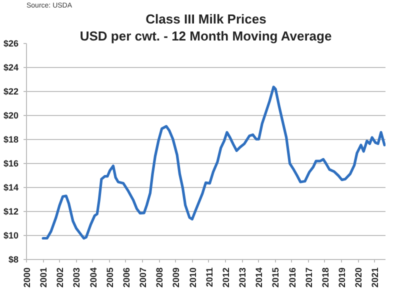 This screenshot has width=399, height=290. What do you see at coordinates (27, 277) in the screenshot?
I see `x-tick-label: 2000` at bounding box center [27, 277].